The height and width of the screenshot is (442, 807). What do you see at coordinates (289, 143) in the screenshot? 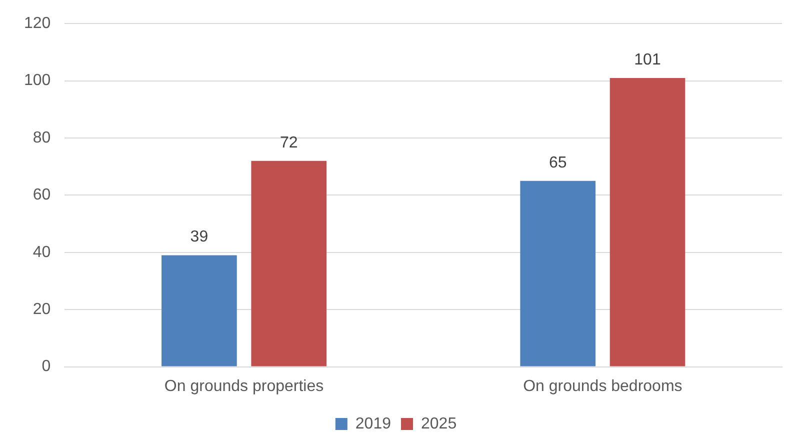
I see `data-label: 72` at bounding box center [289, 143].